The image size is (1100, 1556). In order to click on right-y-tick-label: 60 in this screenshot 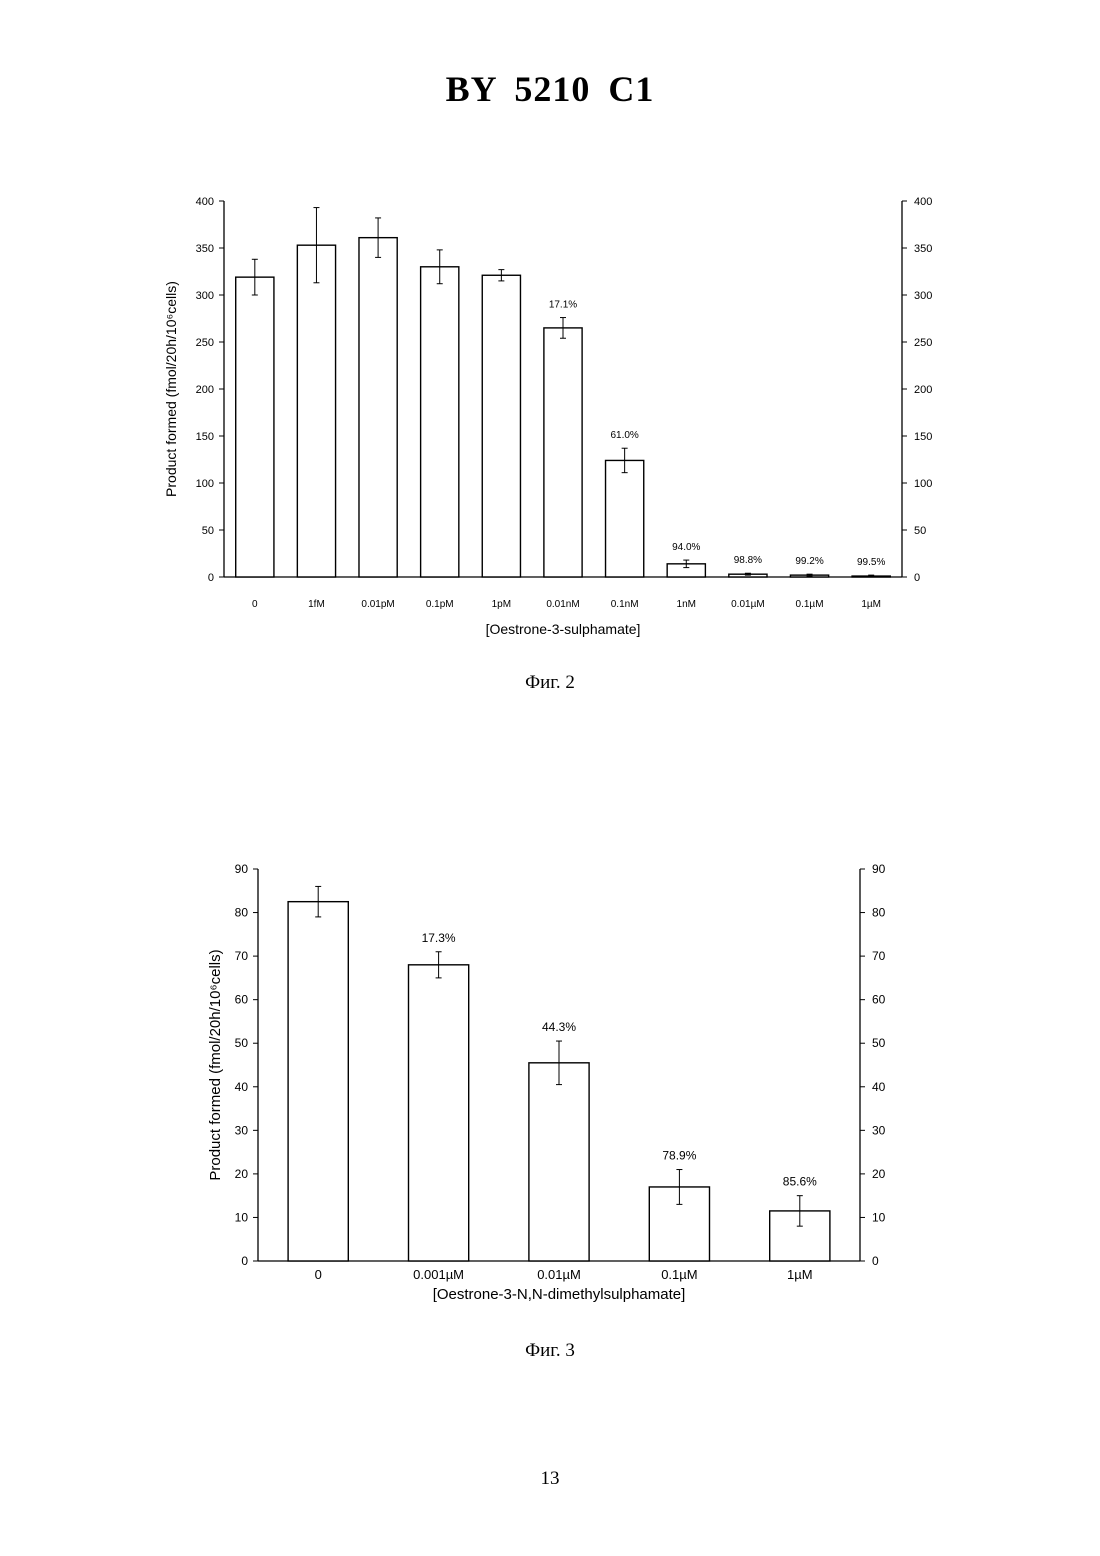, I will do `click(879, 1000)`.